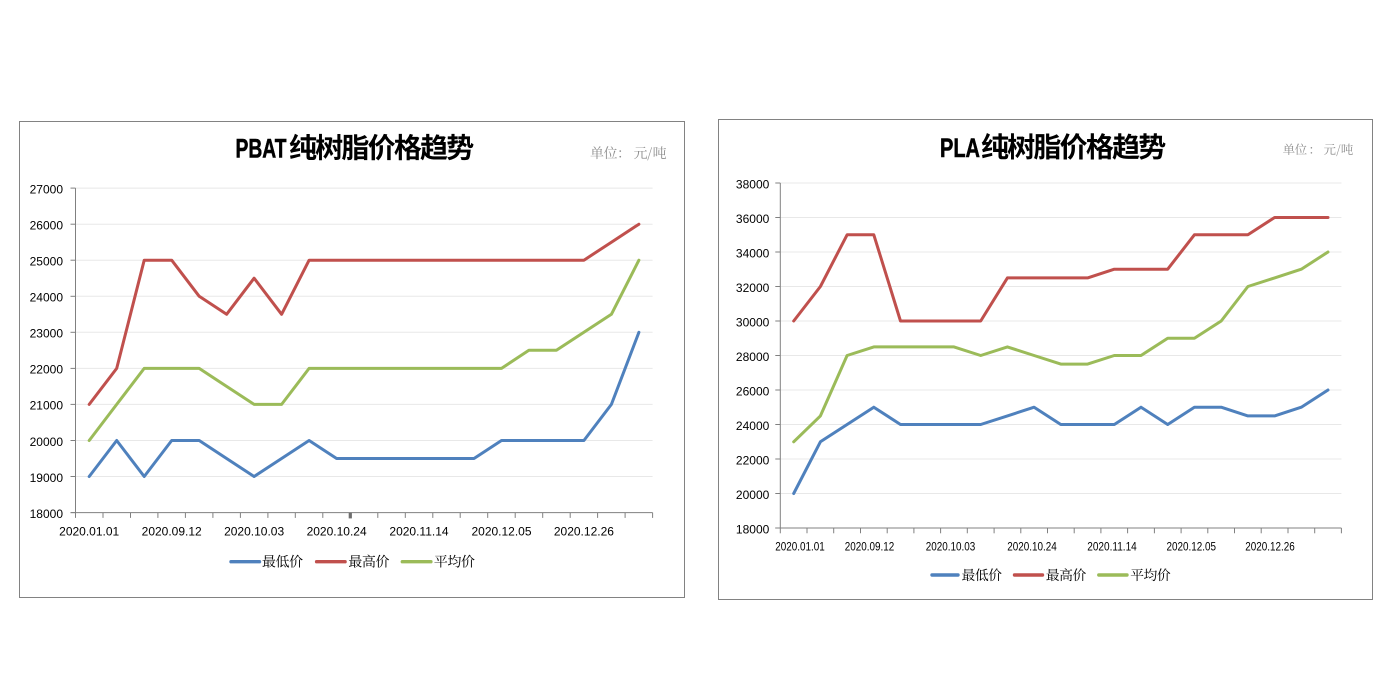 The image size is (1400, 700). Describe the element at coordinates (47, 334) in the screenshot. I see `svg-text: 23000` at that location.